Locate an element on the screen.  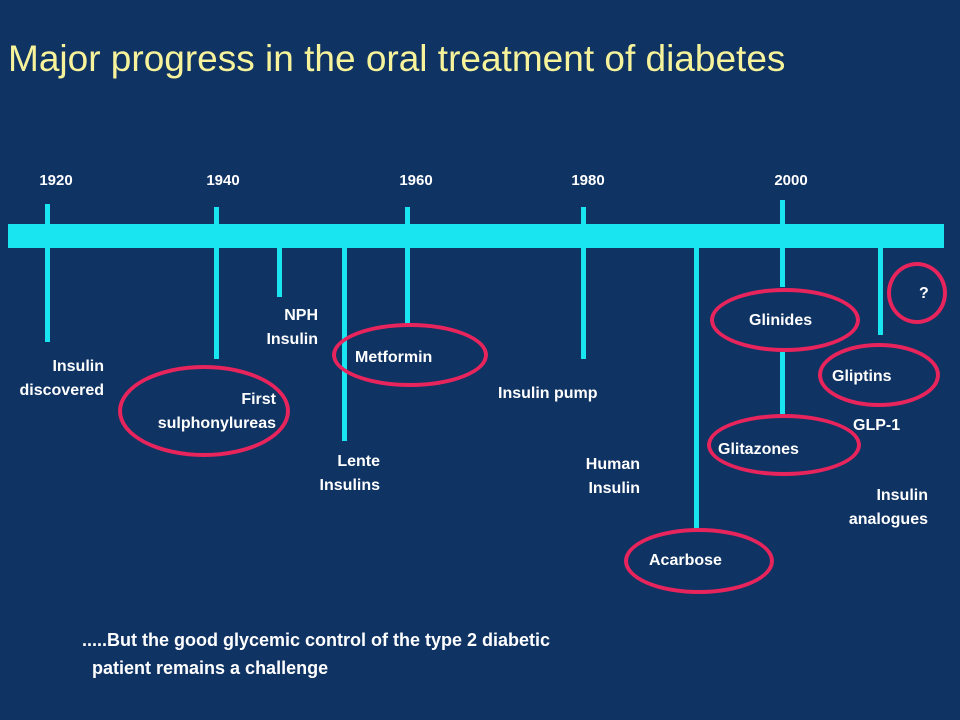
label-human-insulin: Human Insulin is located at coordinates (590, 477).